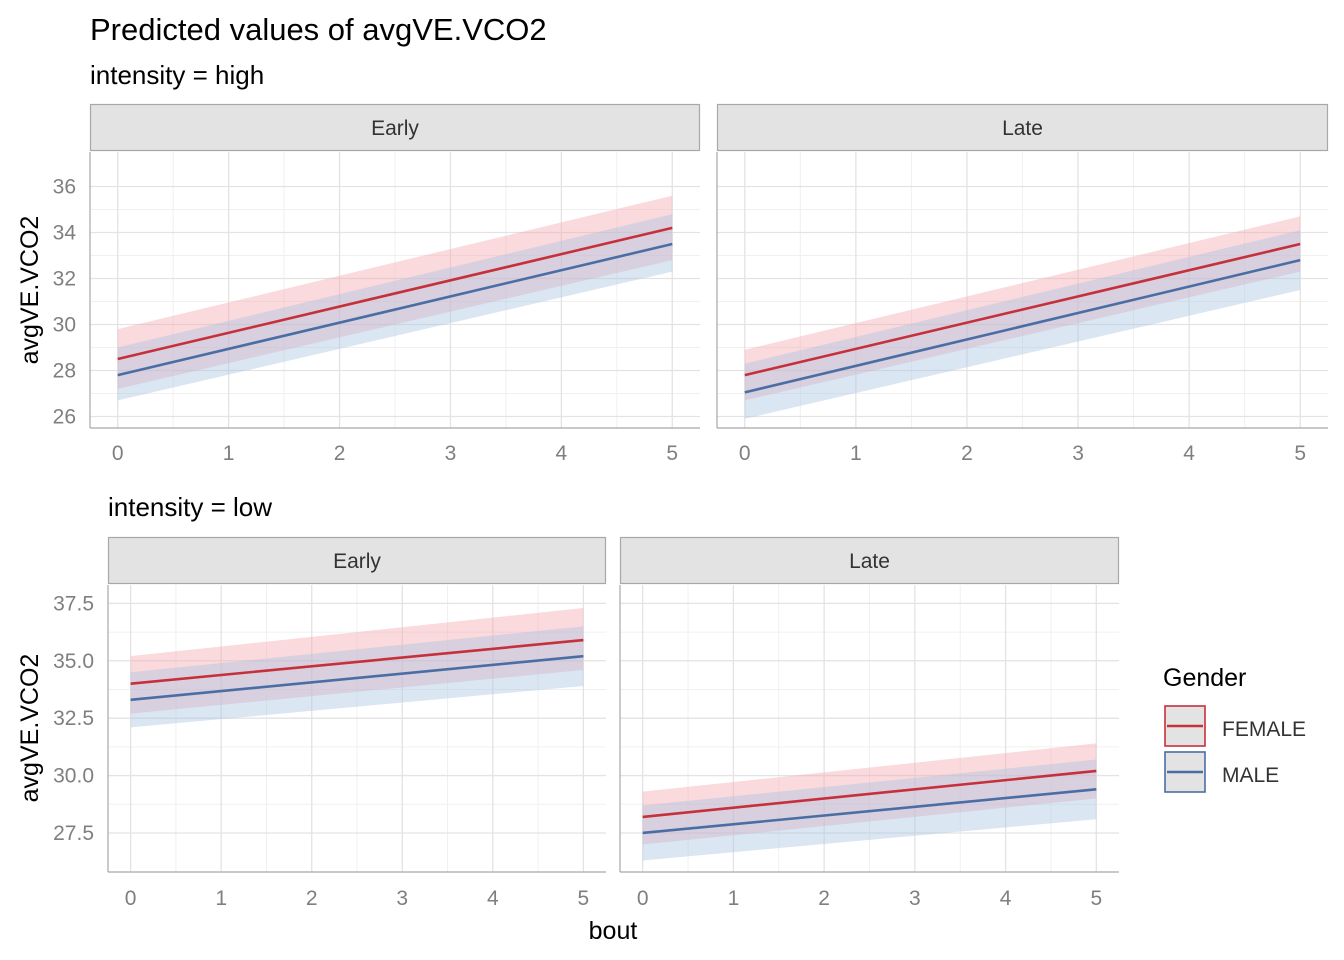 The height and width of the screenshot is (960, 1344). I want to click on strip-intensity-high-early, so click(395, 127).